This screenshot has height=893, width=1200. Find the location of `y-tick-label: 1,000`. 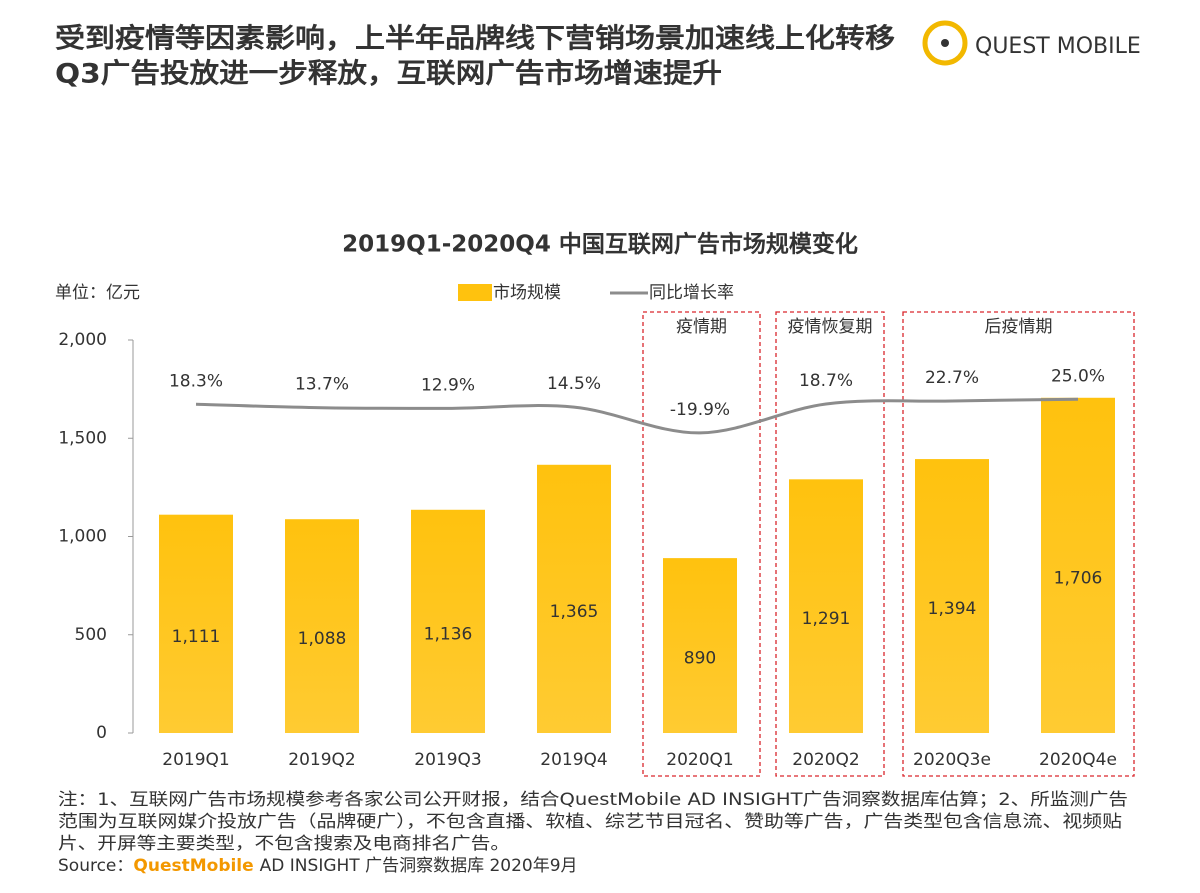

y-tick-label: 1,000 is located at coordinates (82, 537).